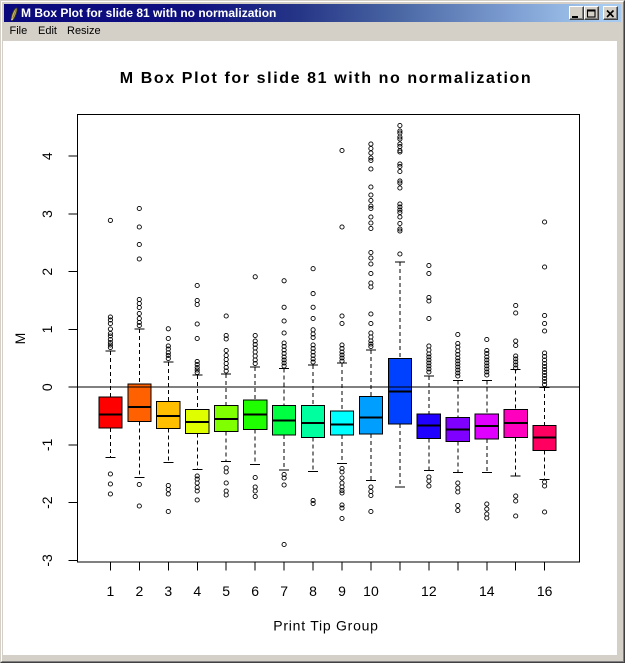  I want to click on svg-text: Print Tip Group, so click(325, 626).